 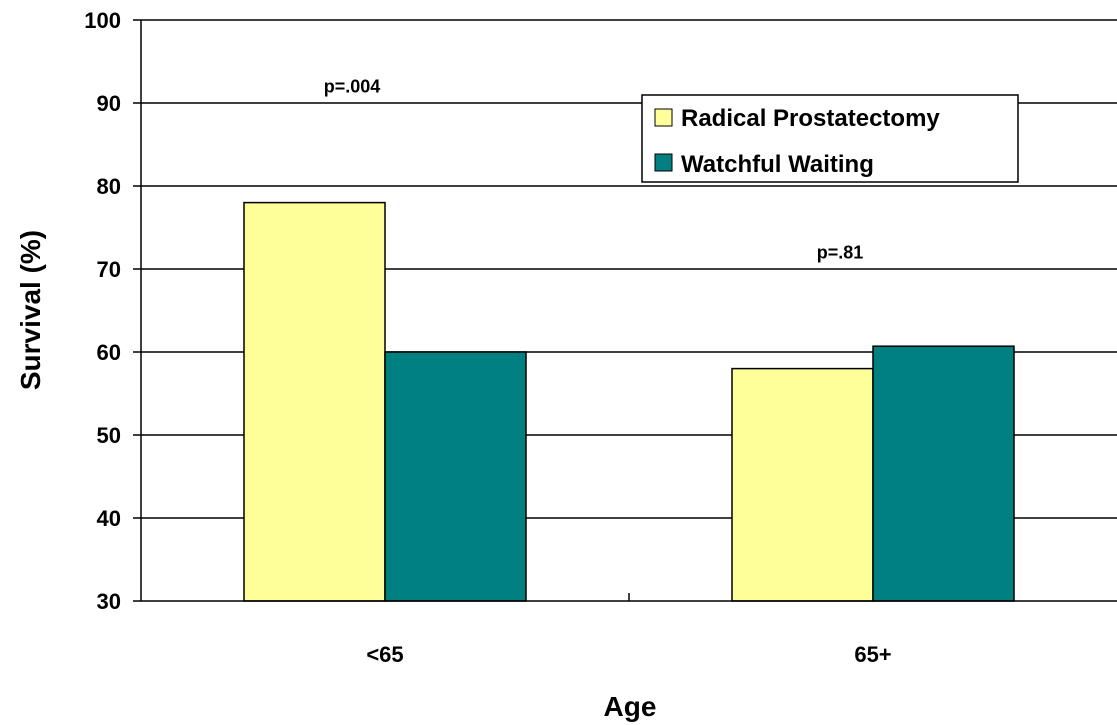 I want to click on legend-swatch-radical-prostatectomy, so click(x=663, y=117).